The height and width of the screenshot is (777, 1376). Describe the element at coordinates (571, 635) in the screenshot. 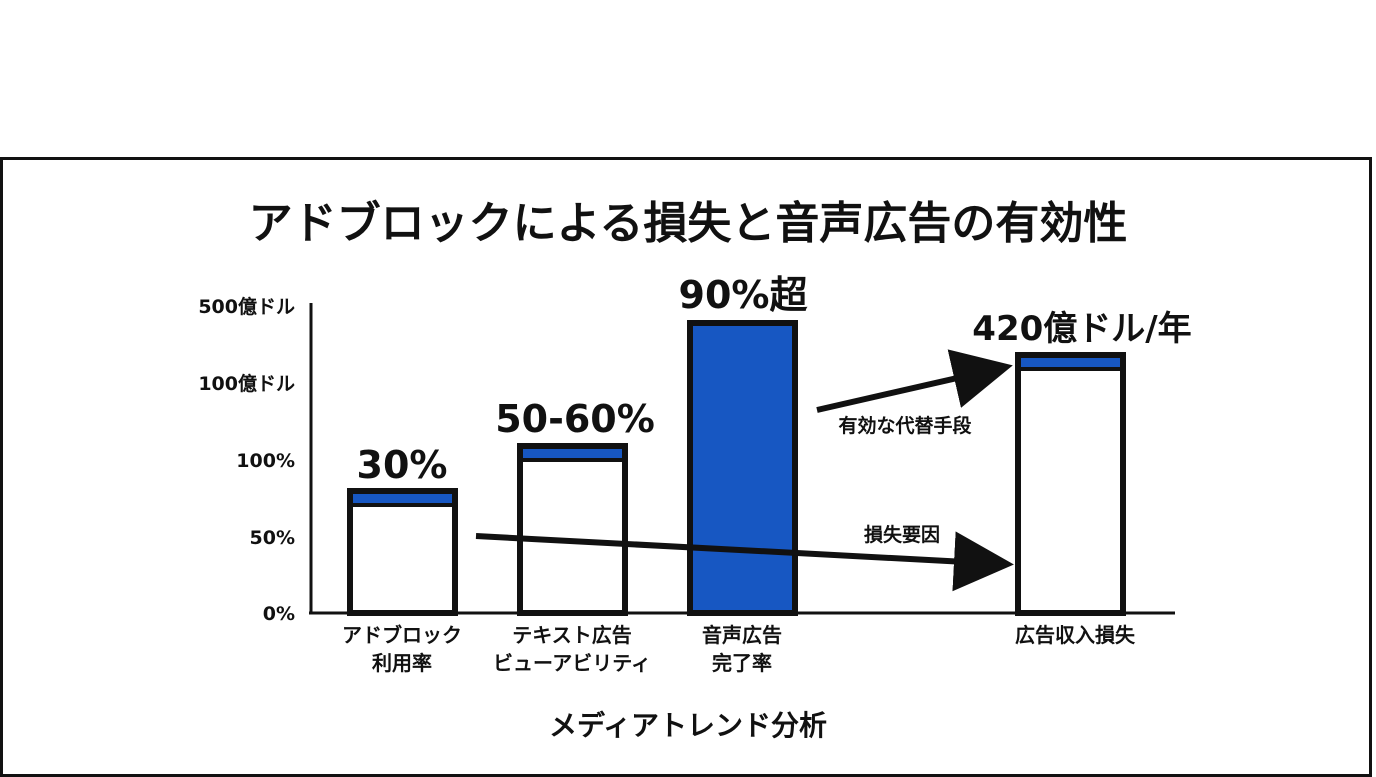

I see `category-label: テキスト広告` at that location.